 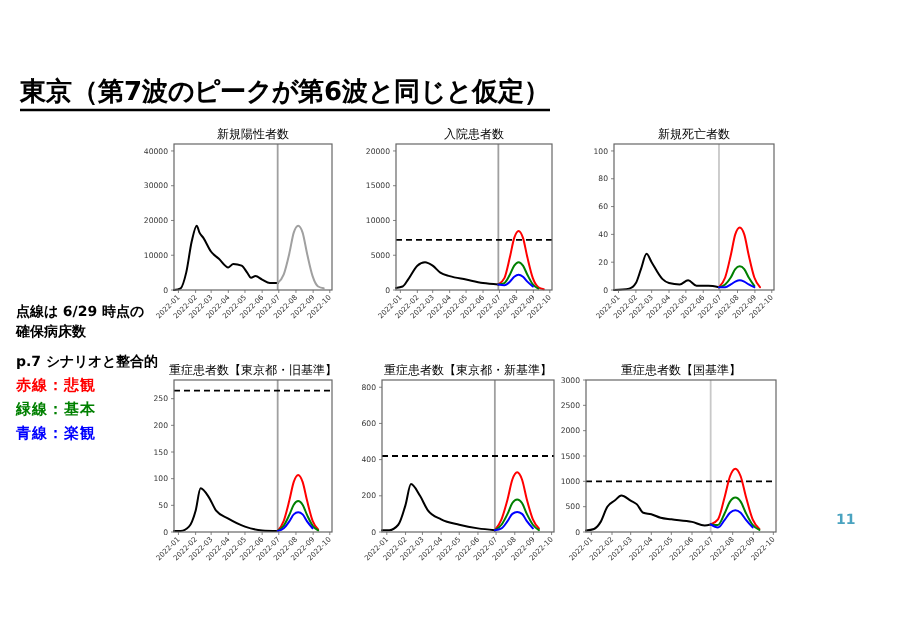 What do you see at coordinates (284, 92) in the screenshot?
I see `text: 東京（第7波のピークが第6波と同じと仮定）` at bounding box center [284, 92].